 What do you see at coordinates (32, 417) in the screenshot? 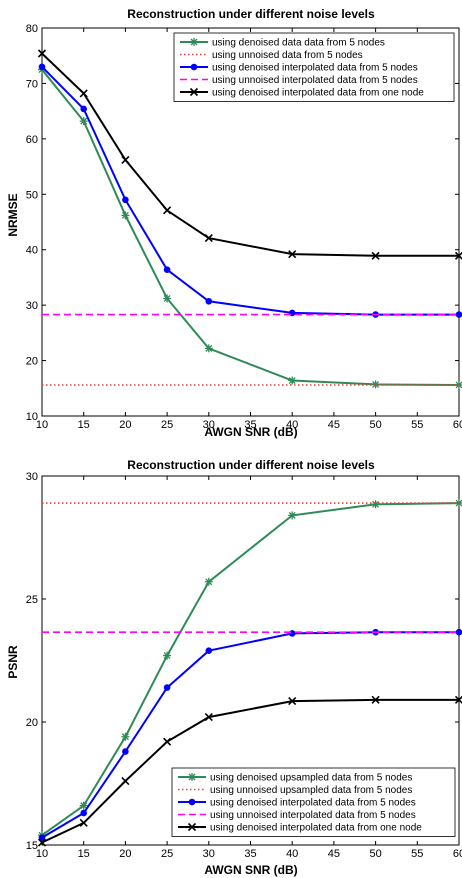
I see `y-tick-label: 10` at bounding box center [32, 417].